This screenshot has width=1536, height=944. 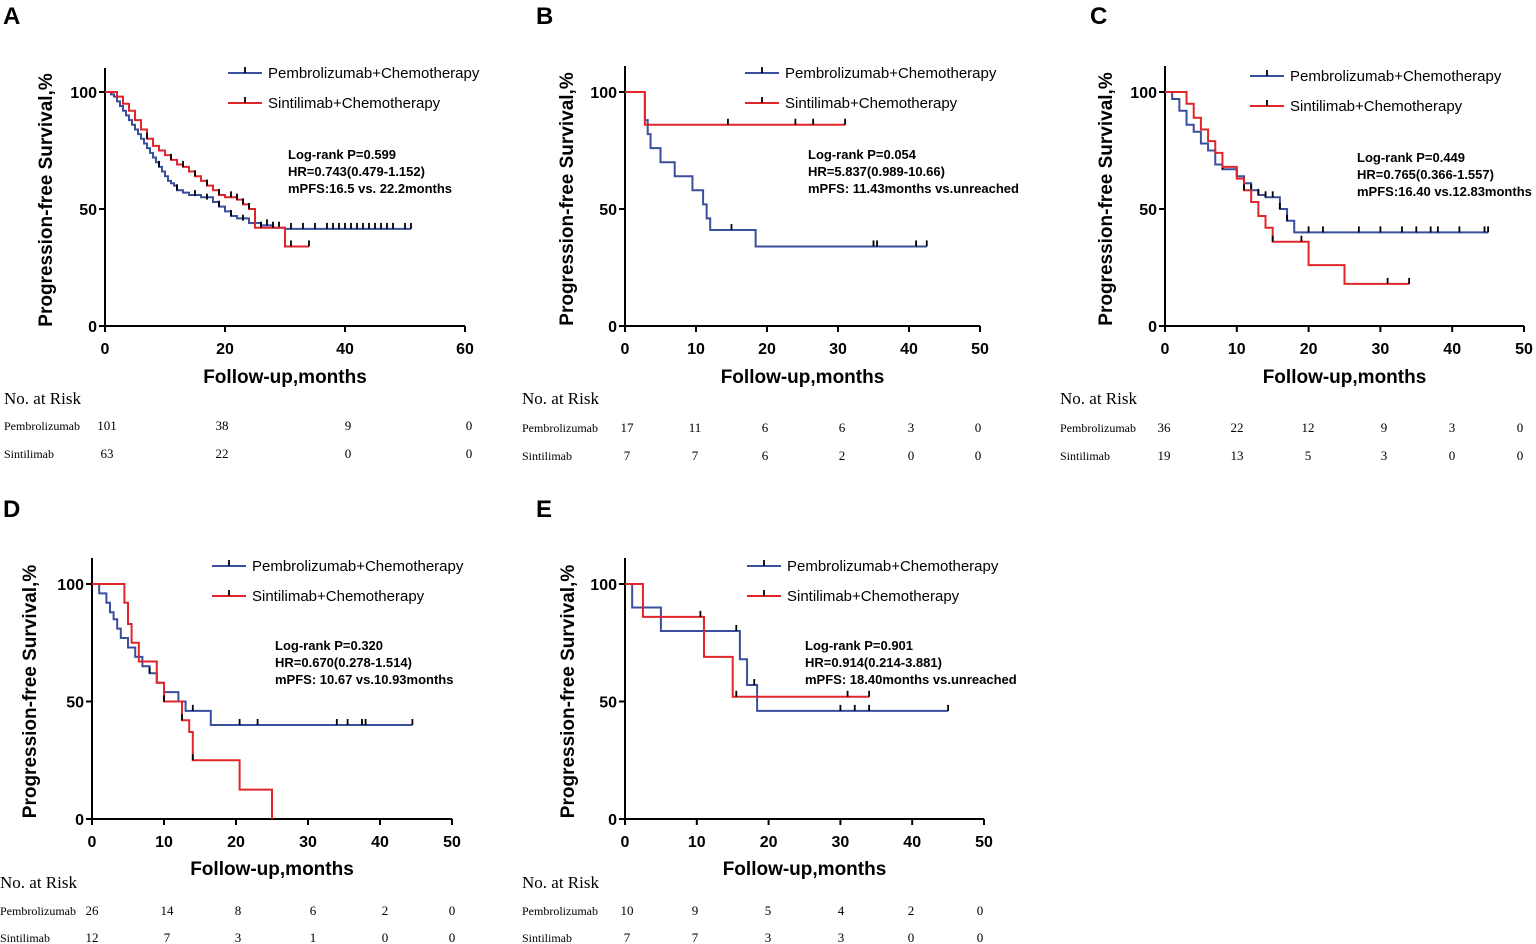 I want to click on stats-annotation: mPFS: 18.40months vs.unreached, so click(x=911, y=679).